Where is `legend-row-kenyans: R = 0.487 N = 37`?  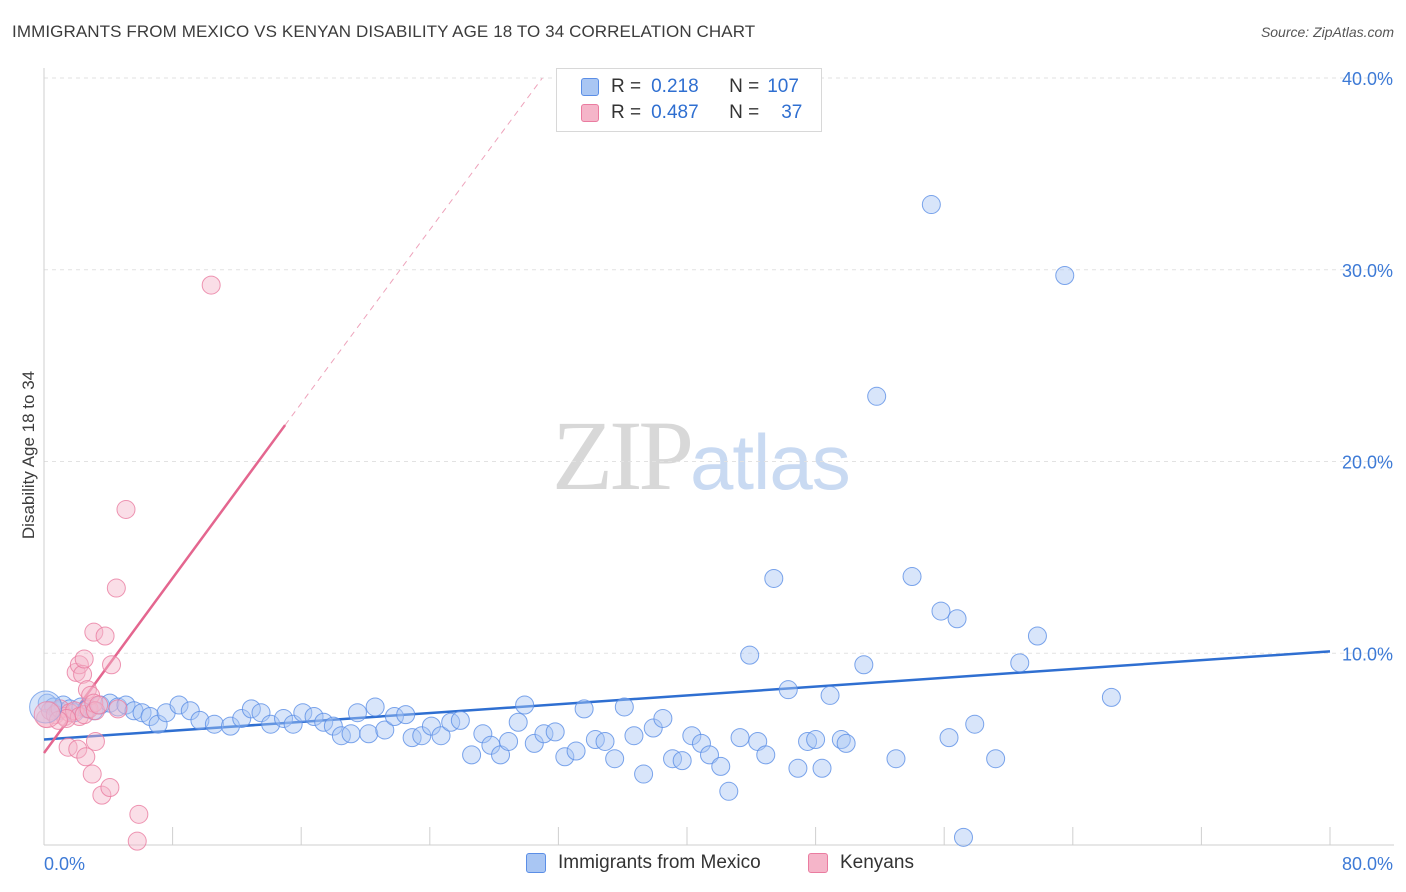
legend-row-kenyans: R = 0.487 N = 37 is located at coordinates (691, 113).